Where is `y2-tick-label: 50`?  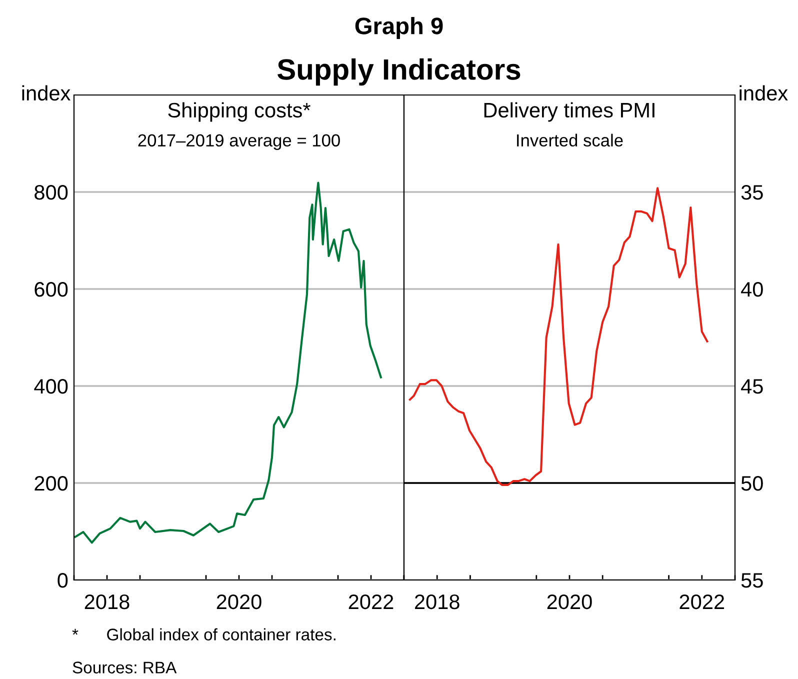
y2-tick-label: 50 is located at coordinates (752, 483).